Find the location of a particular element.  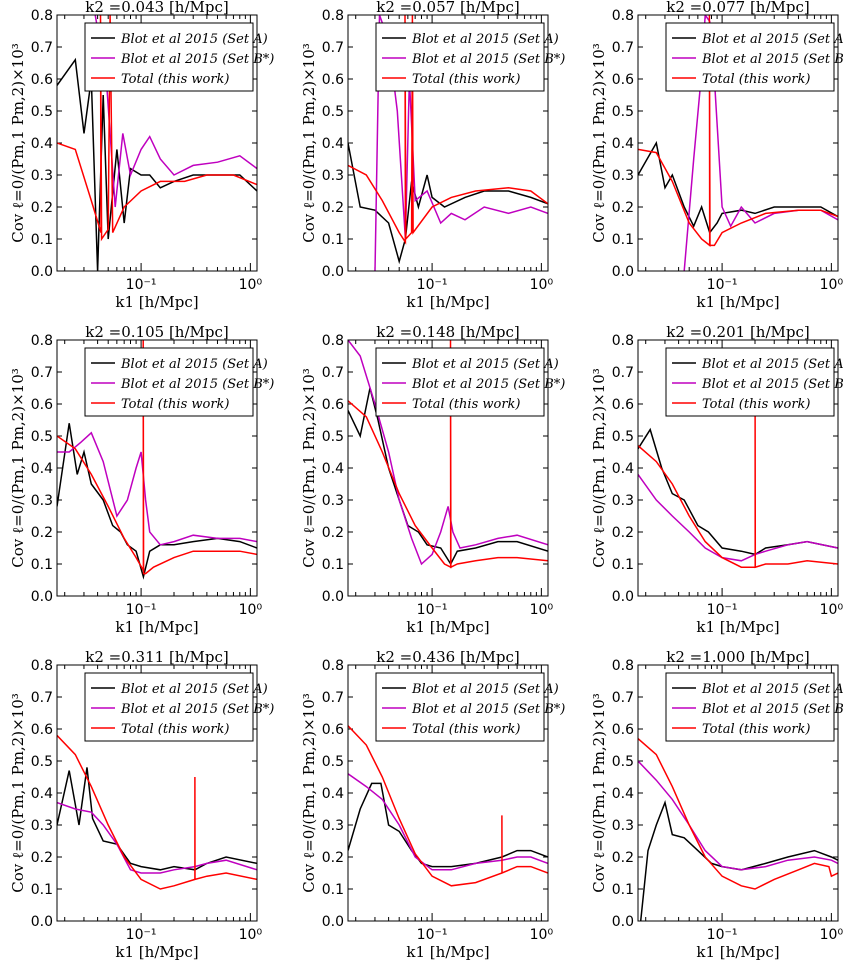

series-group is located at coordinates (738, 829).